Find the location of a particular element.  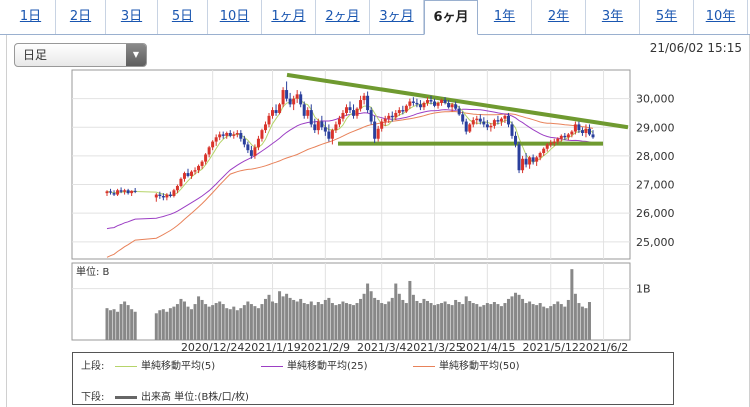

volume-swatch is located at coordinates (126, 397).